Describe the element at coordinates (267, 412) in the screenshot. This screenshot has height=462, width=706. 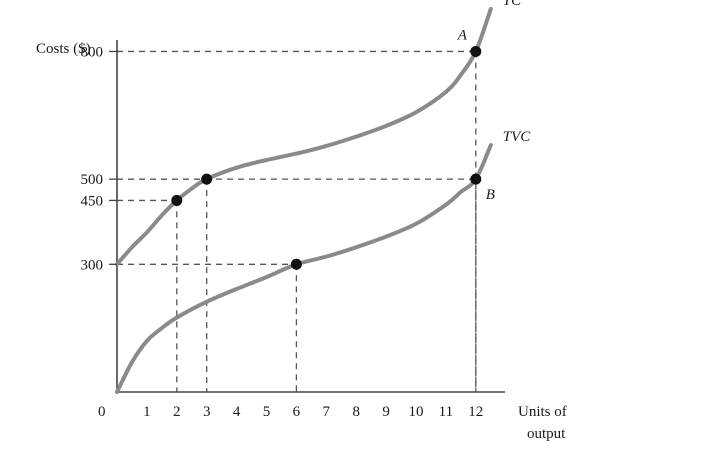
I see `x-tick-label-5: 5` at that location.